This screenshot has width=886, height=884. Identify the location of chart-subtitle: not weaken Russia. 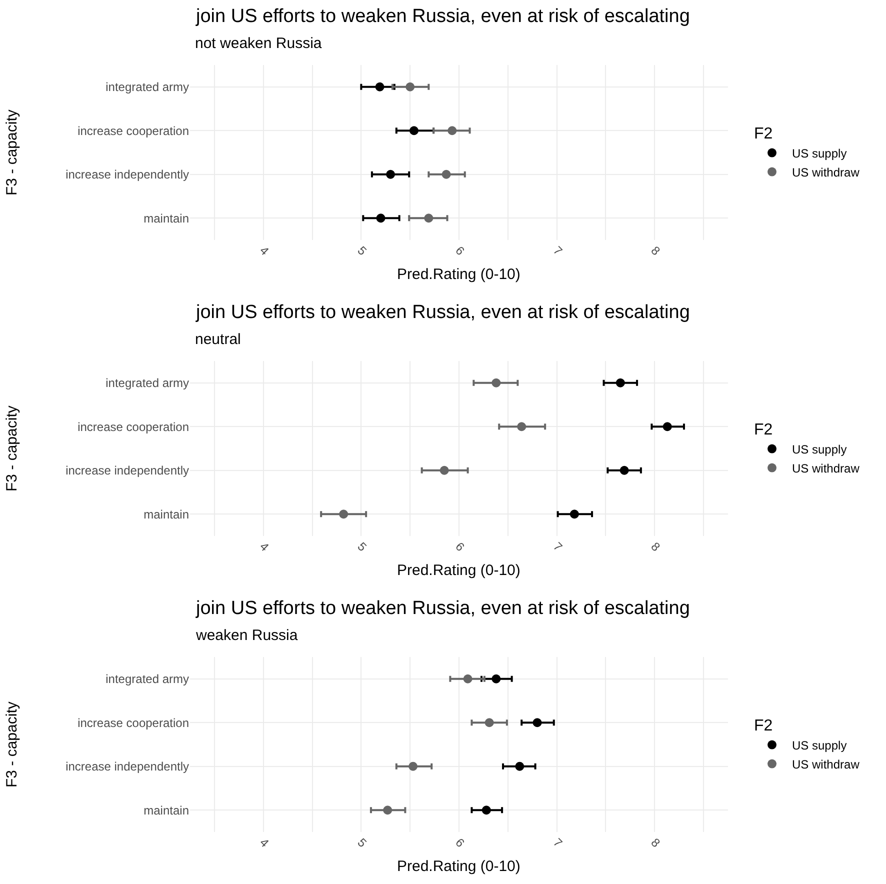
(258, 43).